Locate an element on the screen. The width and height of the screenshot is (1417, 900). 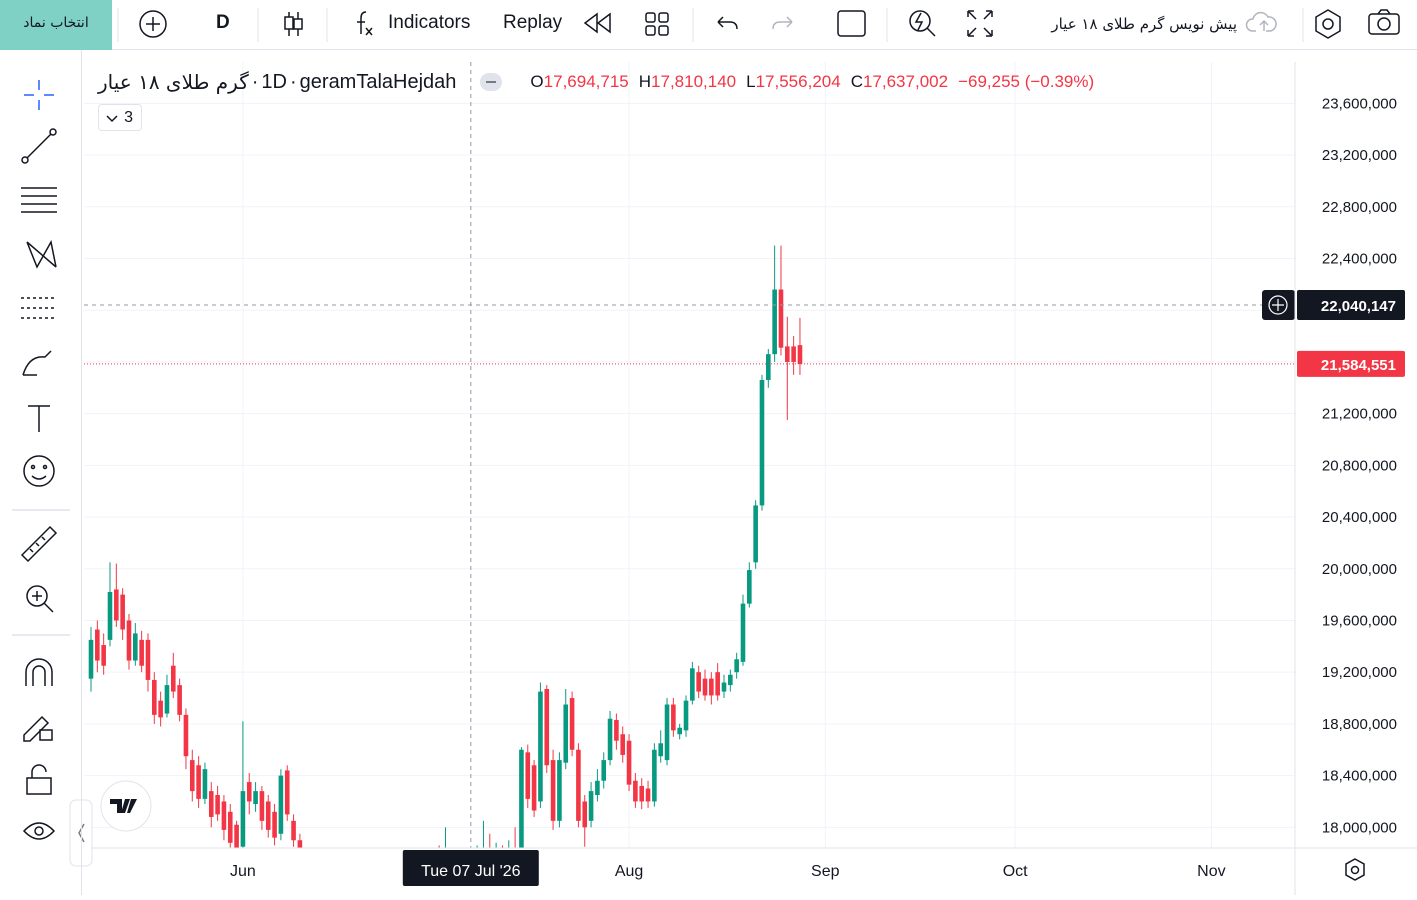
open-value: 17,694,715 is located at coordinates (586, 82).